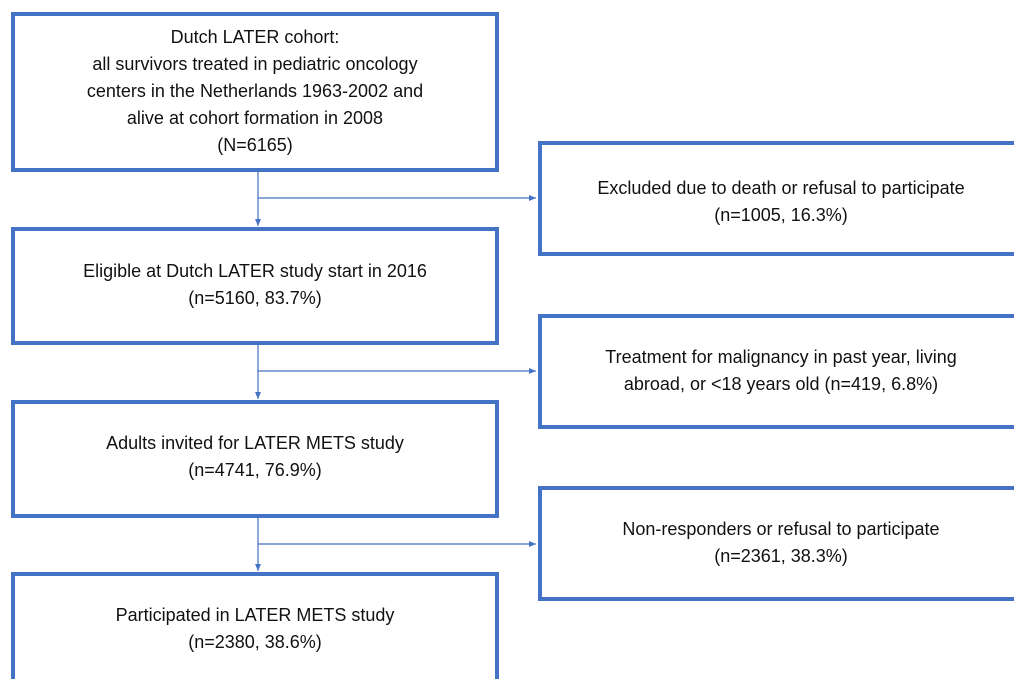 The image size is (1014, 679). I want to click on exclusion-text: Non-responders or refusal to participate, so click(780, 529).